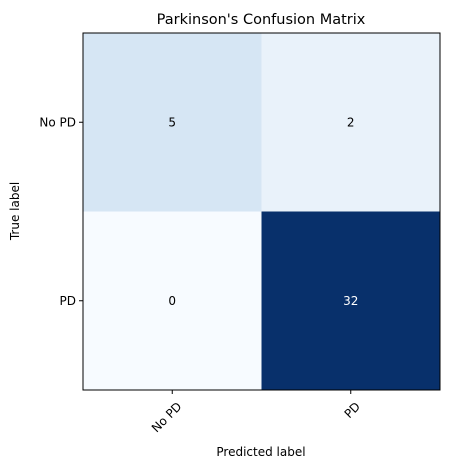 Image resolution: width=450 pixels, height=470 pixels. I want to click on y-axis-label: True label, so click(15, 211).